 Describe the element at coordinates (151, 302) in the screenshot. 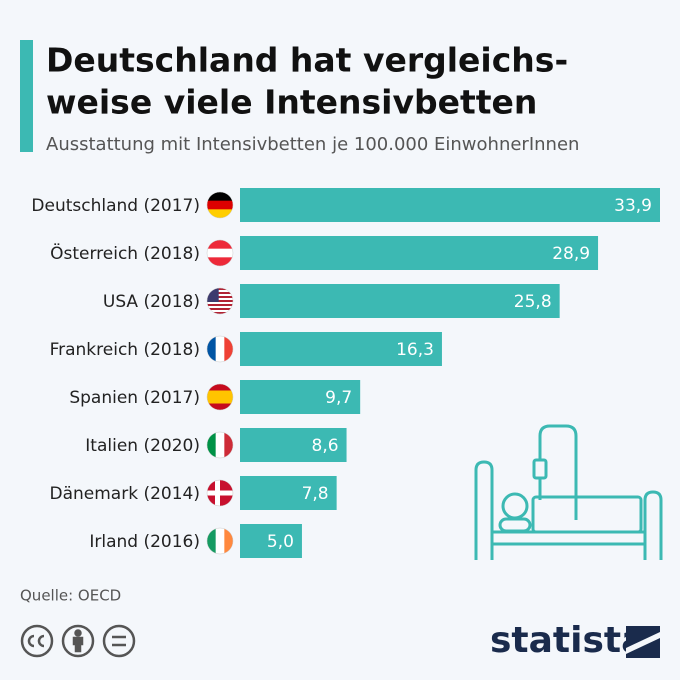

I see `y-tick-label: USA (2018)` at that location.